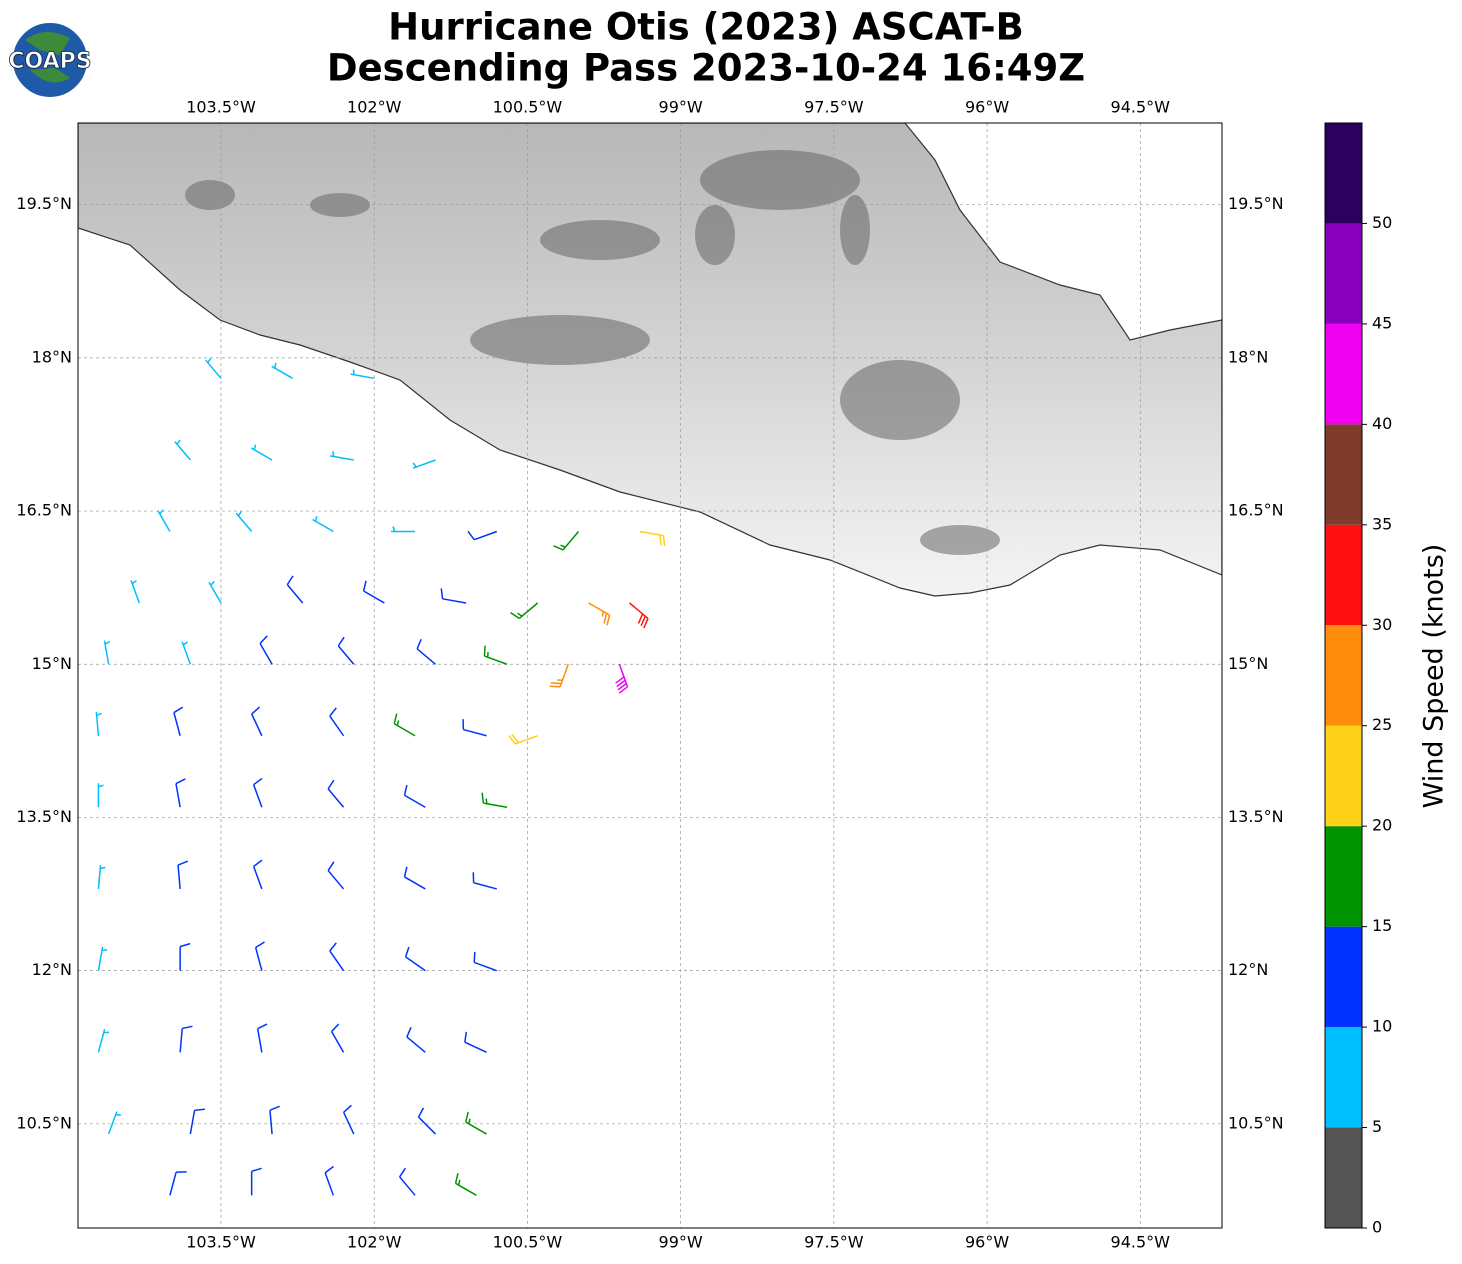 Image resolution: width=1462 pixels, height=1264 pixels. I want to click on colorbar-tick-label: 25, so click(1382, 724).